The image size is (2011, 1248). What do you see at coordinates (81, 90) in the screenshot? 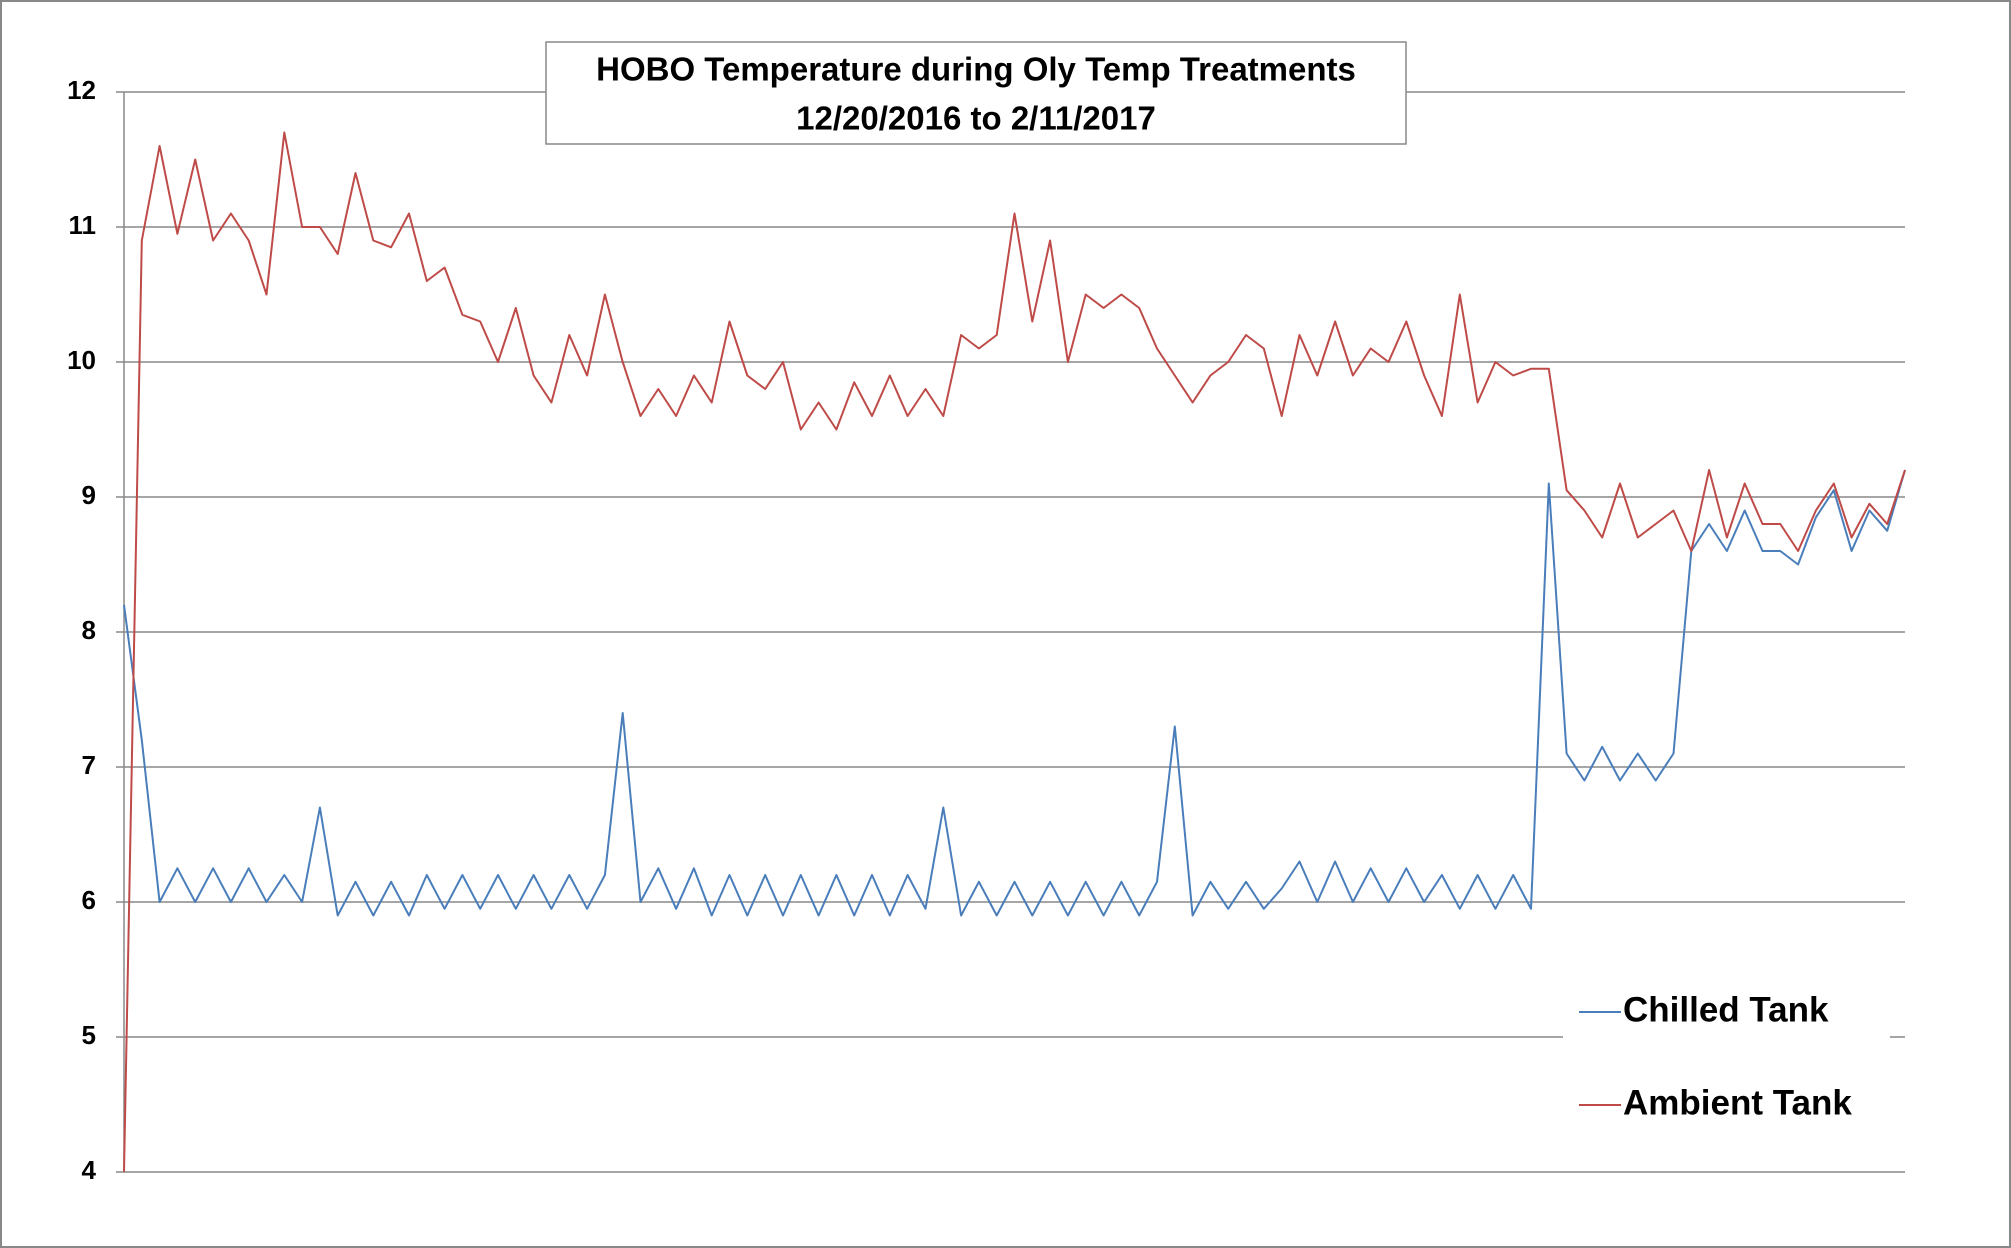
I see `y-tick-label: 12` at bounding box center [81, 90].